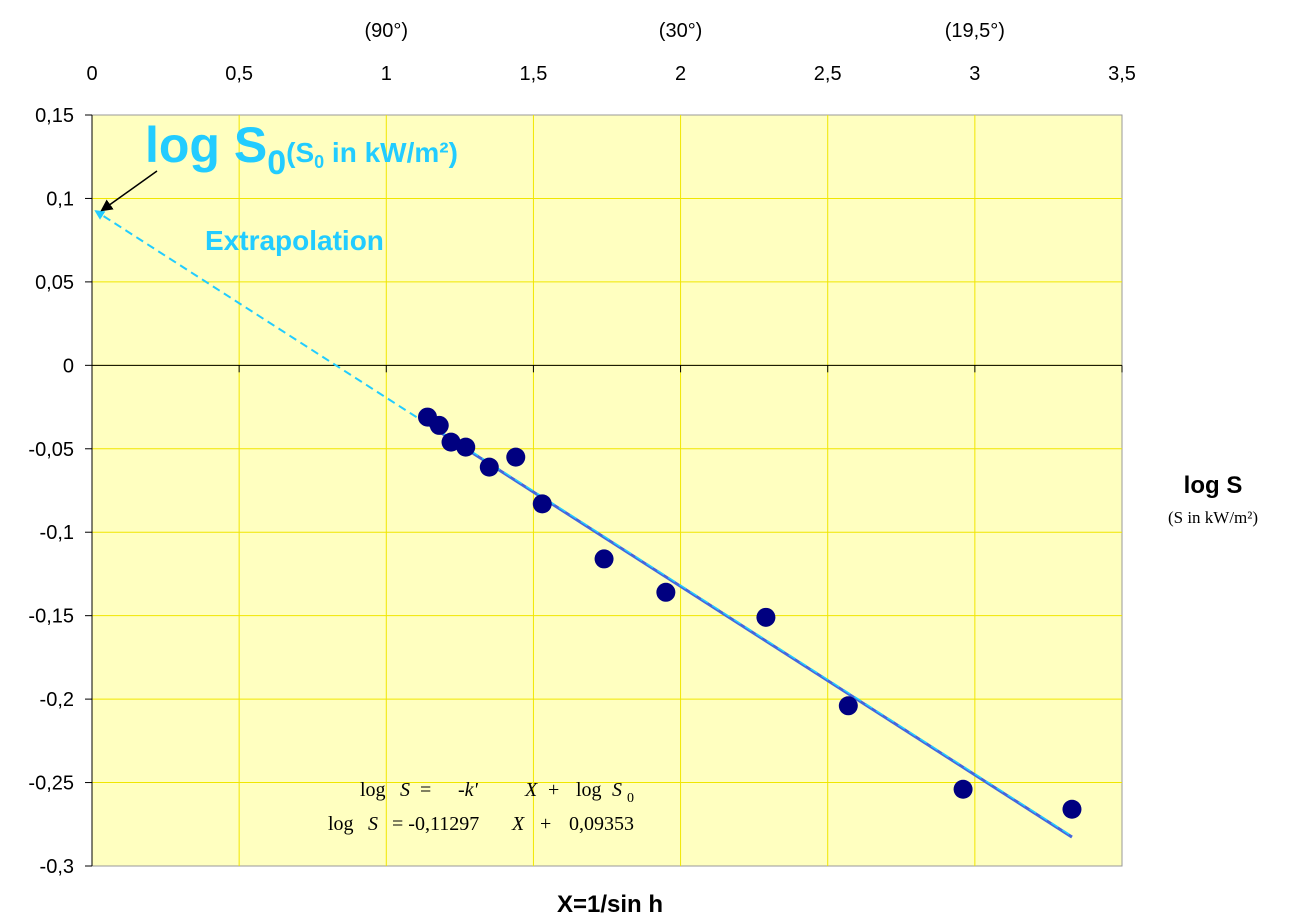 The image size is (1290, 923). I want to click on x-axis-label: X=1/sin h, so click(610, 904).